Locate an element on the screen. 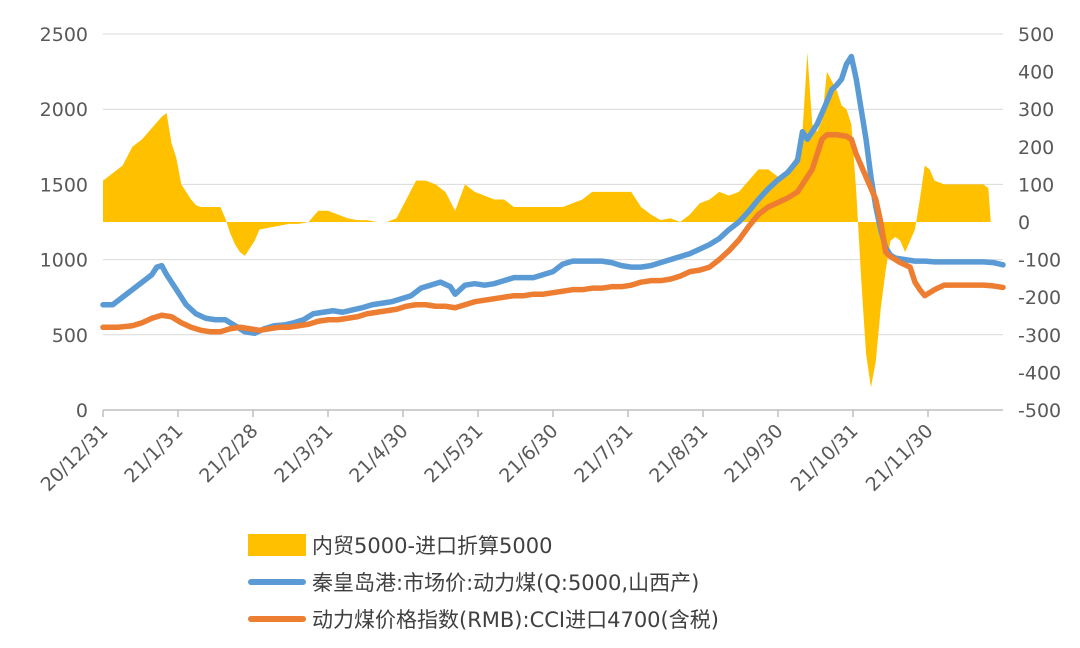 The width and height of the screenshot is (1080, 648). legend-swatch-spread is located at coordinates (277, 544).